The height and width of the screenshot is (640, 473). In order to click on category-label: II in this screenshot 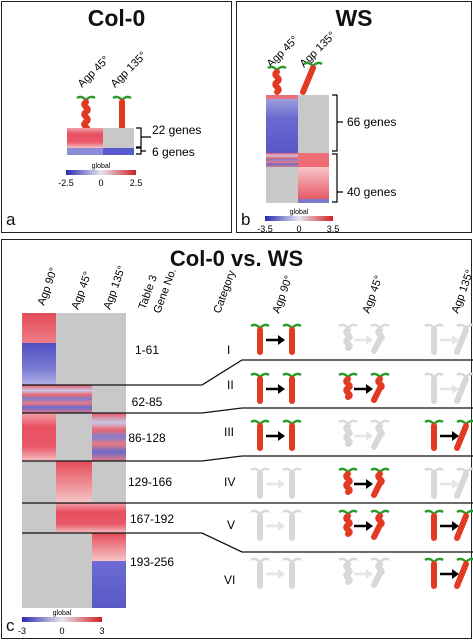, I will do `click(230, 385)`.